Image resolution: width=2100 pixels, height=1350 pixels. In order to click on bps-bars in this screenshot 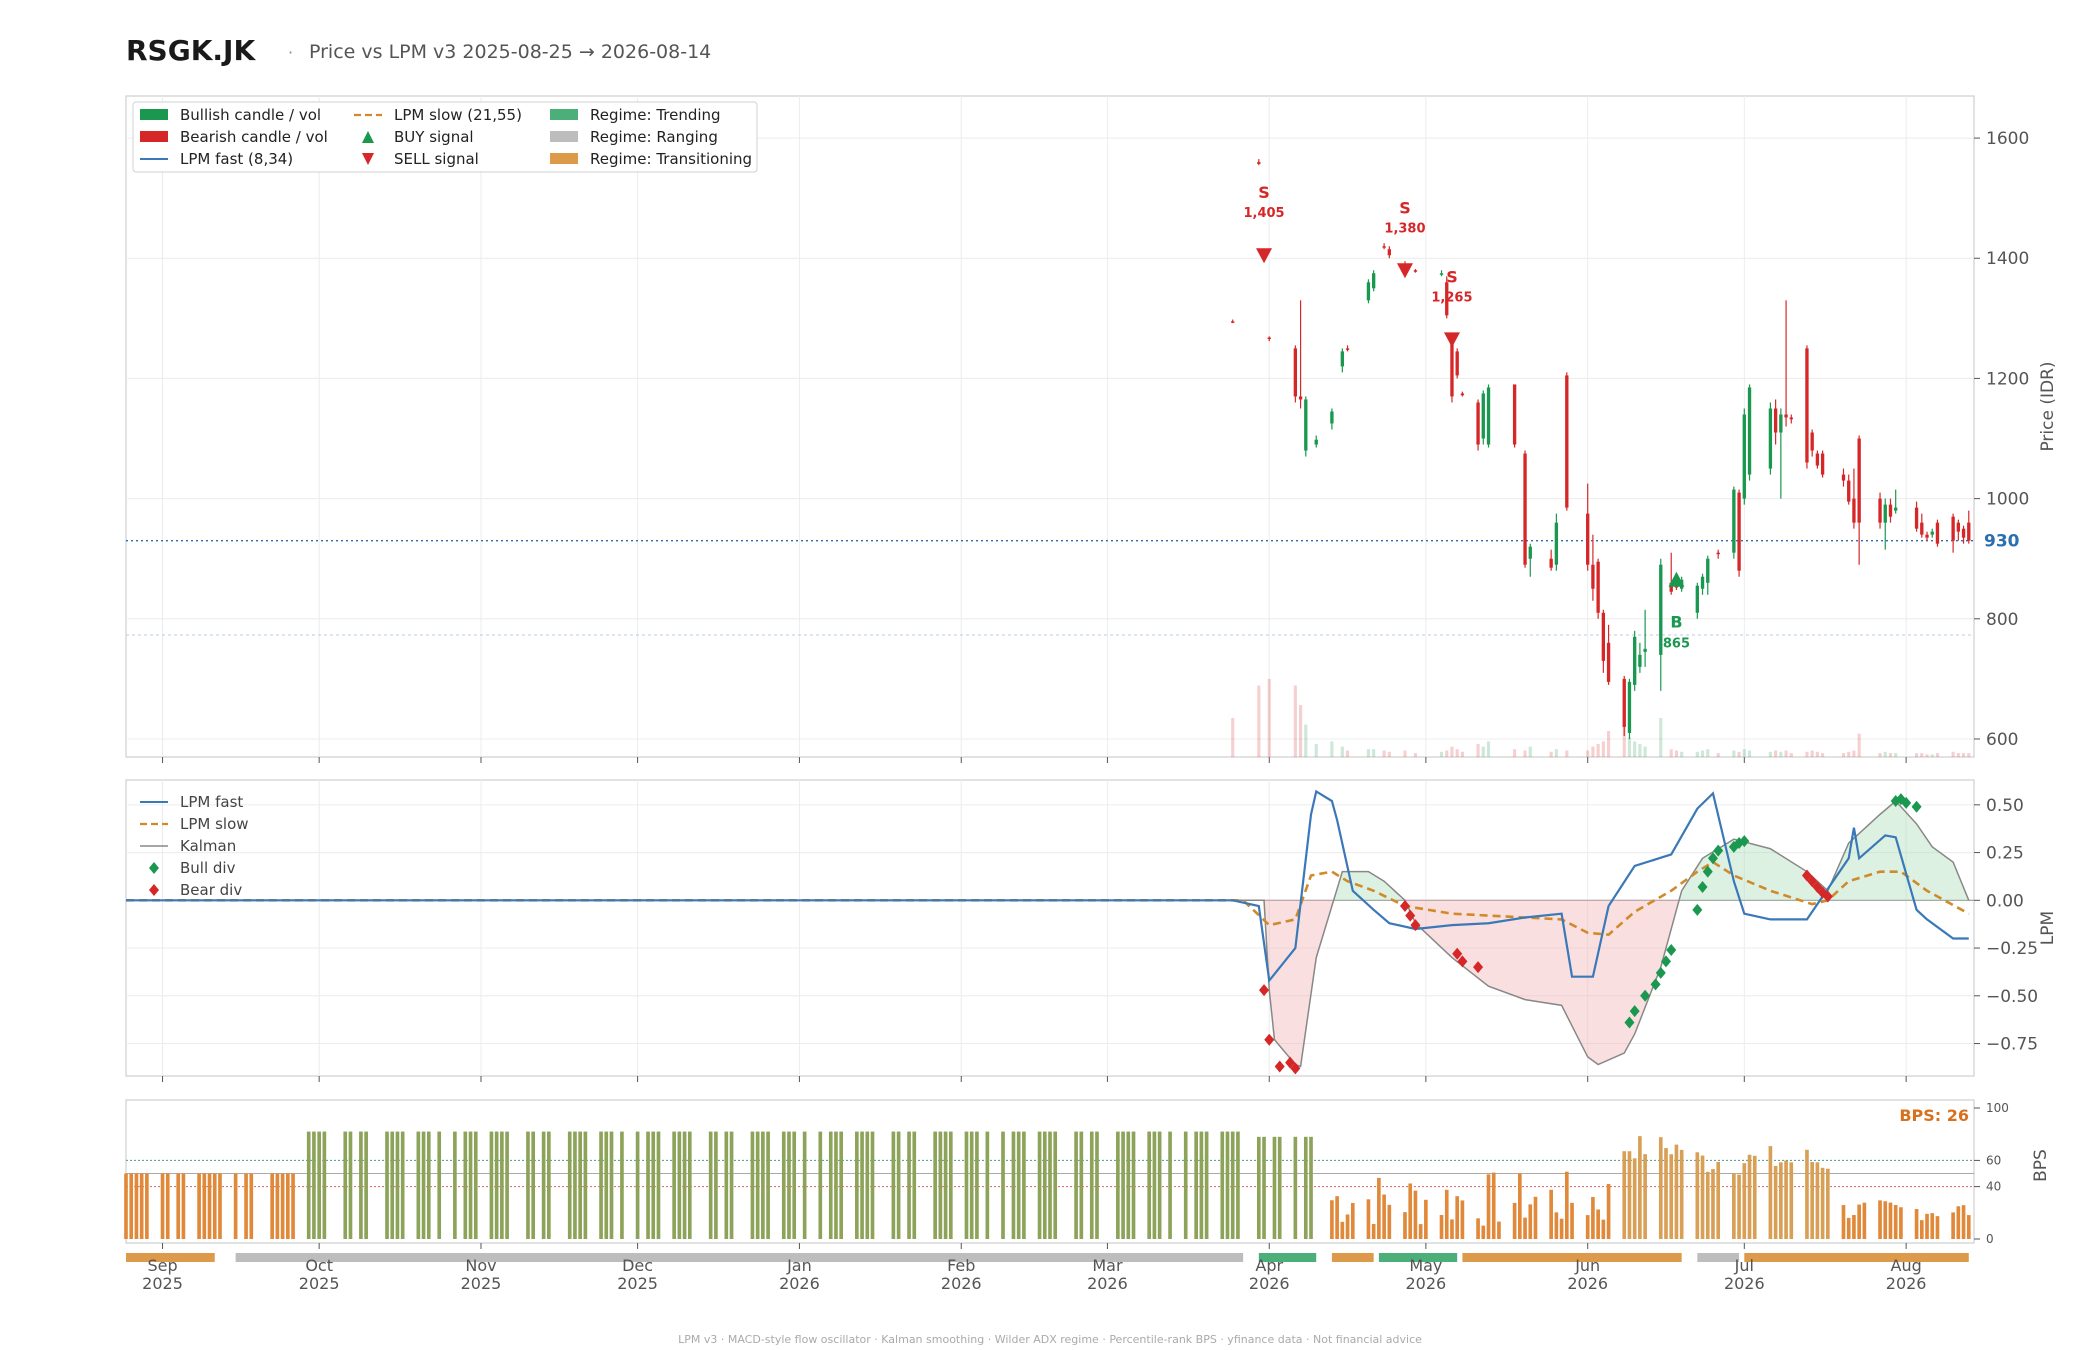, I will do `click(1047, 1185)`.